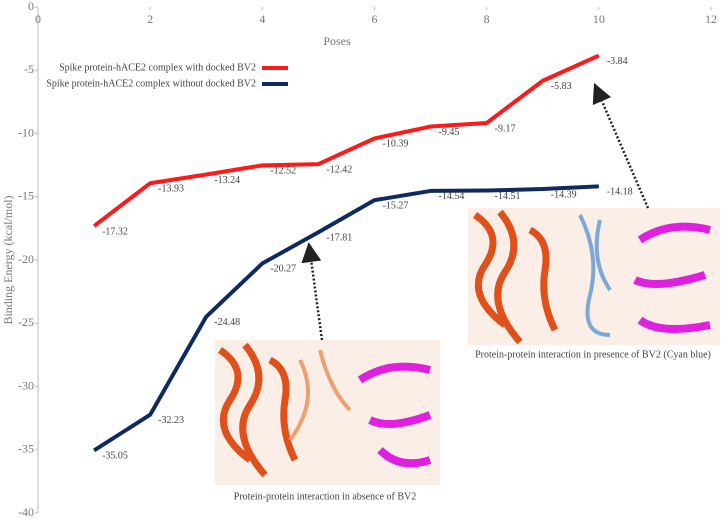 The image size is (724, 520). I want to click on data-label: -13.93, so click(171, 189).